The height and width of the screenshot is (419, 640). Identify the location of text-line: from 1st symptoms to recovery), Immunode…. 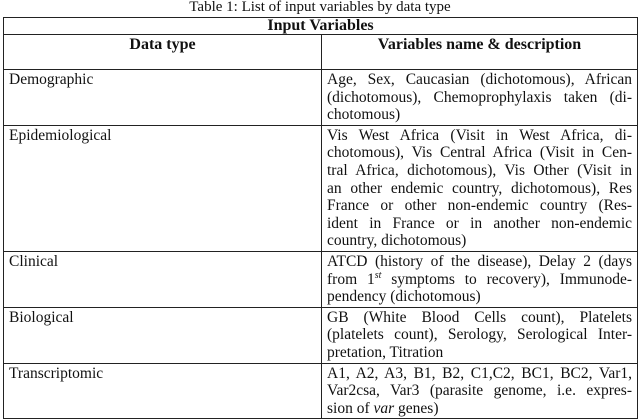
(480, 279).